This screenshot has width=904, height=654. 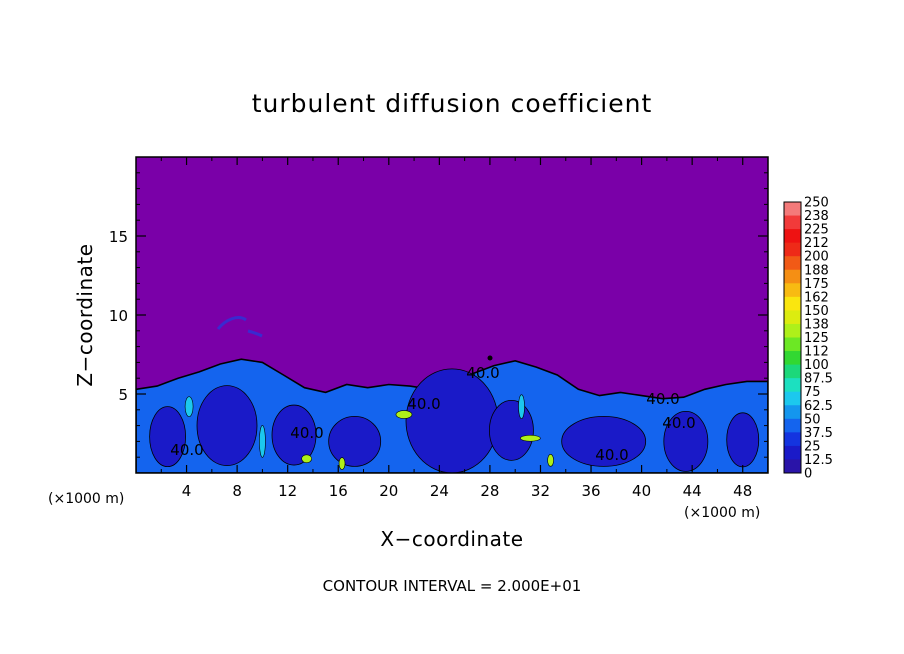 What do you see at coordinates (816, 216) in the screenshot?
I see `colorbar-label: 238` at bounding box center [816, 216].